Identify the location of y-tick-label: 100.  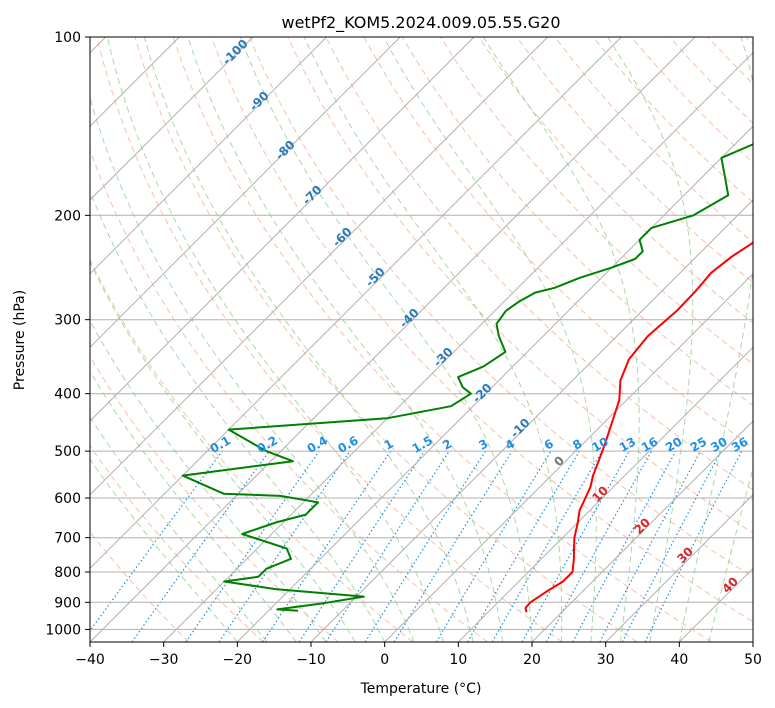
(67, 38).